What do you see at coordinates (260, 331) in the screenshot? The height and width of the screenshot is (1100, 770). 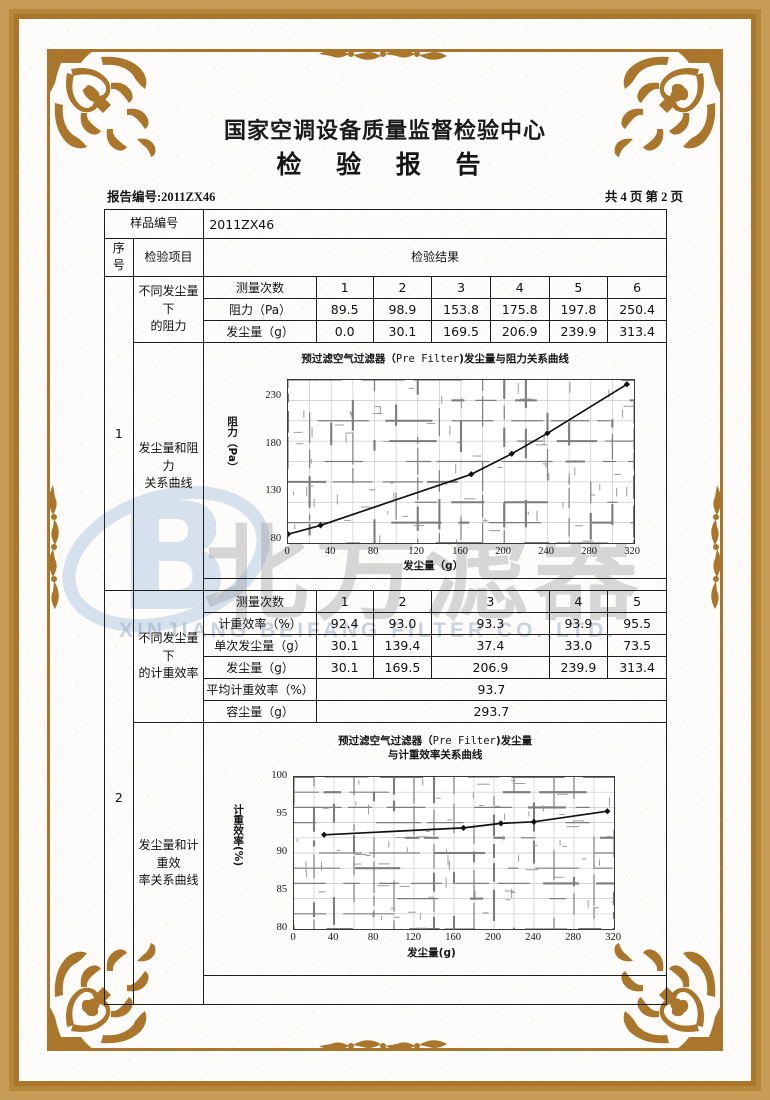 I see `row-label-dust-1: 发尘量（g）` at bounding box center [260, 331].